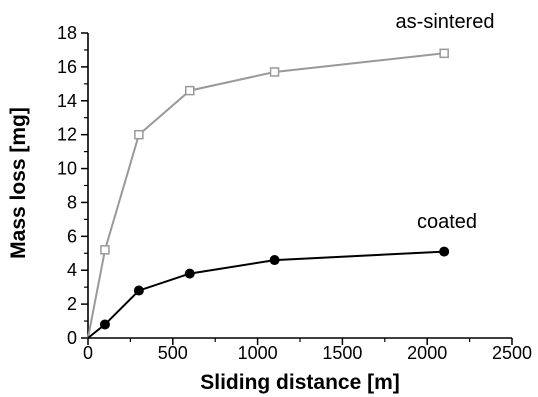  What do you see at coordinates (447, 222) in the screenshot?
I see `series-label: coated` at bounding box center [447, 222].